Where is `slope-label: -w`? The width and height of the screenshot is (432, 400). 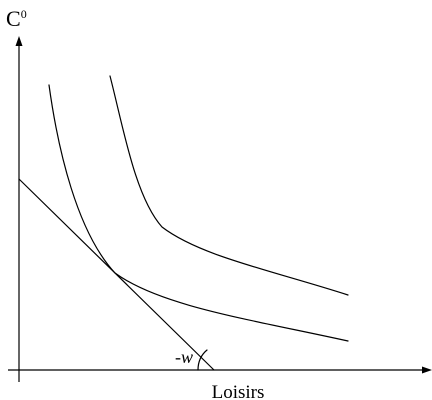 slope-label: -w is located at coordinates (184, 357).